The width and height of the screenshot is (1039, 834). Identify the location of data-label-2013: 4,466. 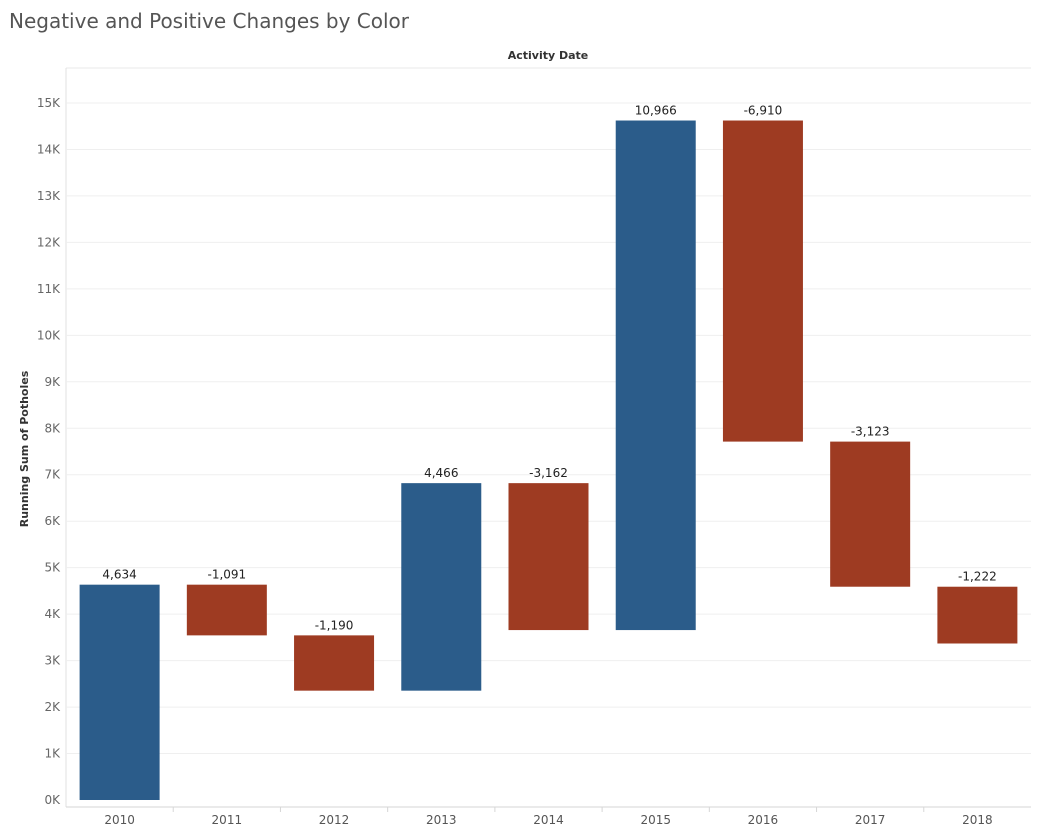
(441, 473).